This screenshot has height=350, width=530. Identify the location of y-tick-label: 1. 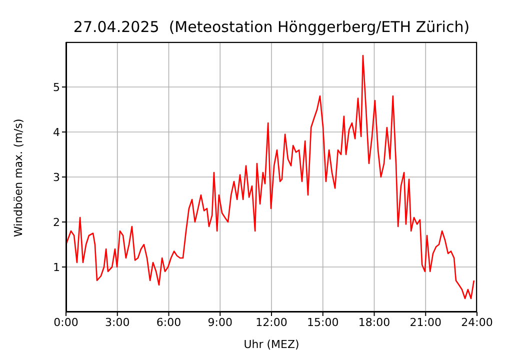
(56, 267).